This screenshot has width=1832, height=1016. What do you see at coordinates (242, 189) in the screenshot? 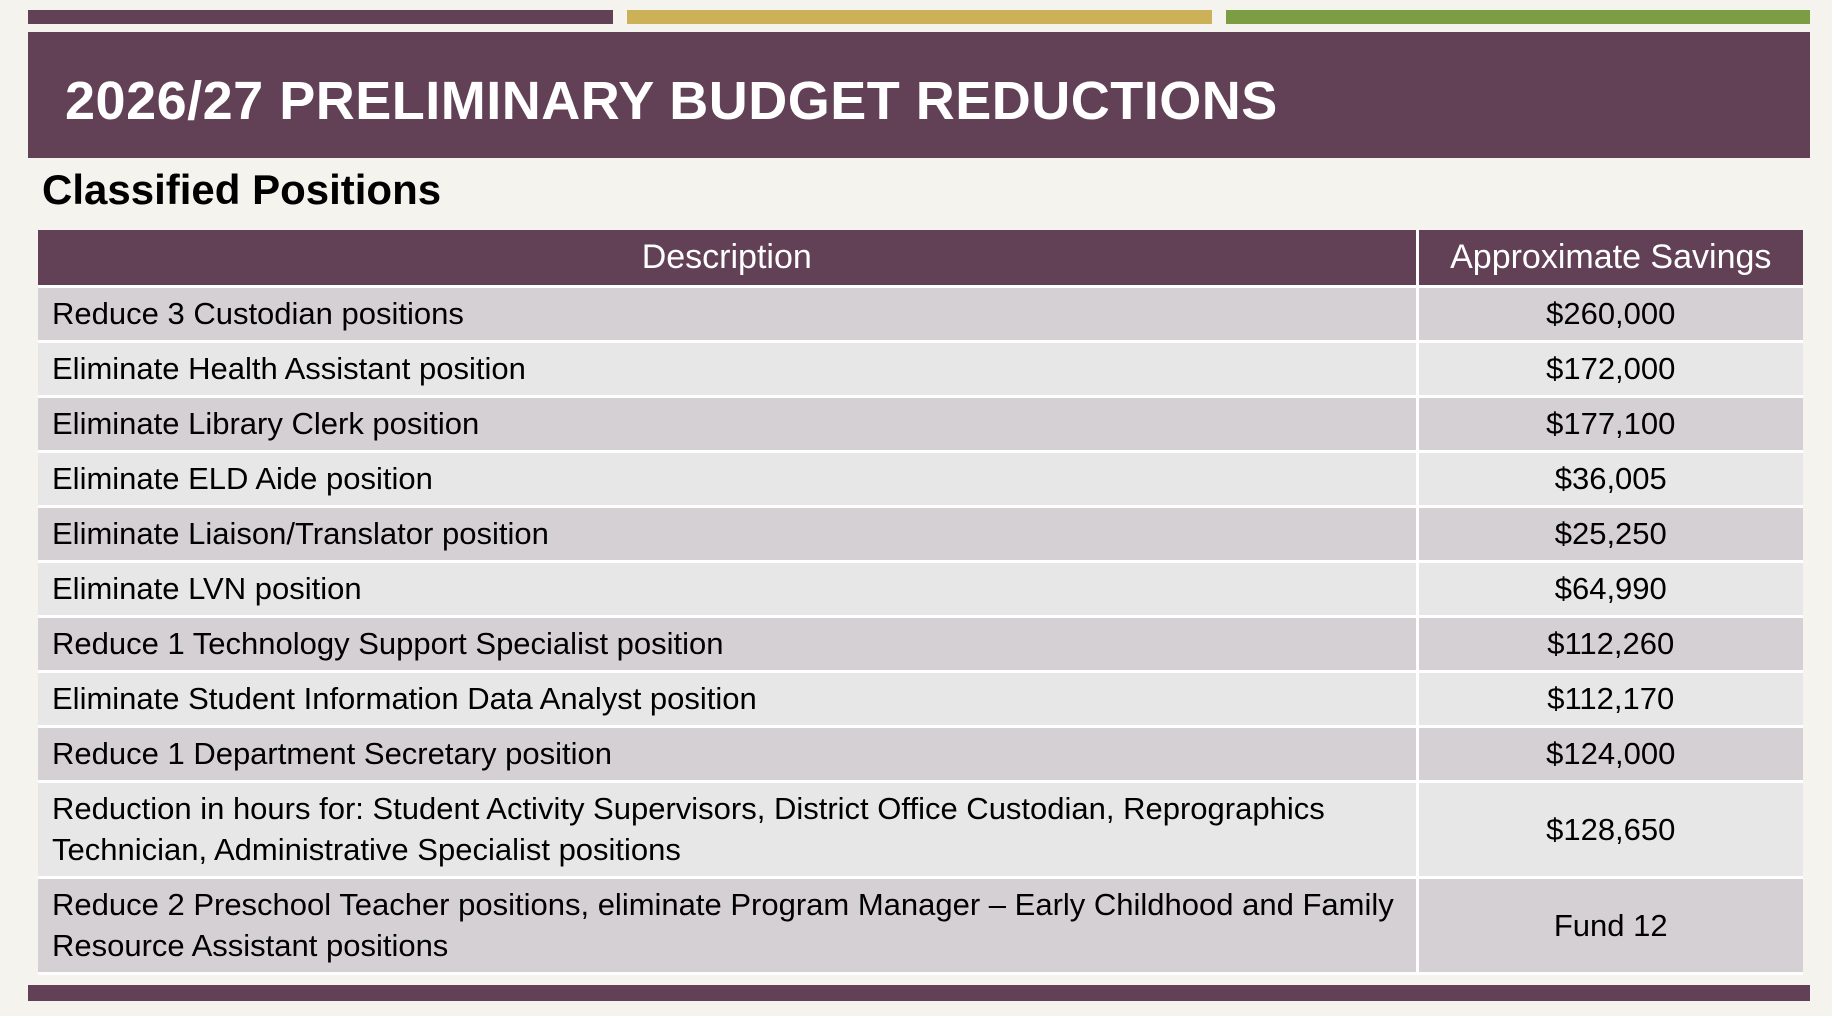
I see `slide-subtitle: Classified Positions` at bounding box center [242, 189].